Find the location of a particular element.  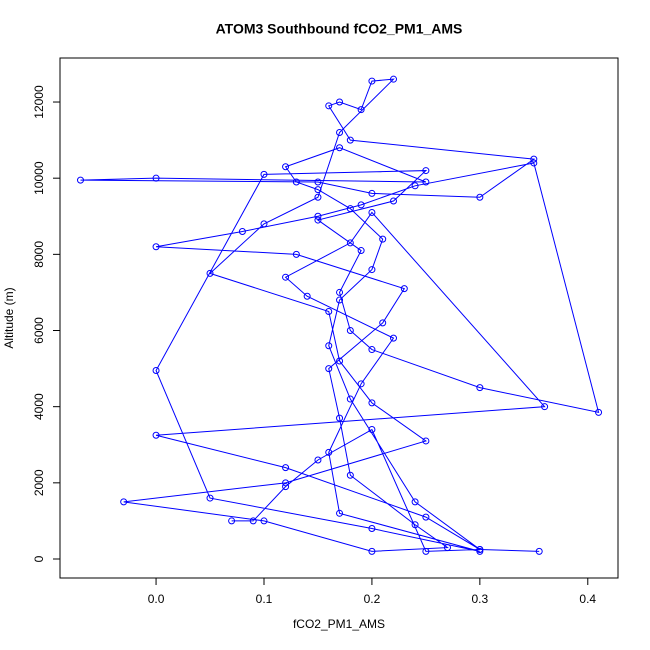

chart-title: ATOM3 Southbound fCO2_PM1_AMS is located at coordinates (339, 29).